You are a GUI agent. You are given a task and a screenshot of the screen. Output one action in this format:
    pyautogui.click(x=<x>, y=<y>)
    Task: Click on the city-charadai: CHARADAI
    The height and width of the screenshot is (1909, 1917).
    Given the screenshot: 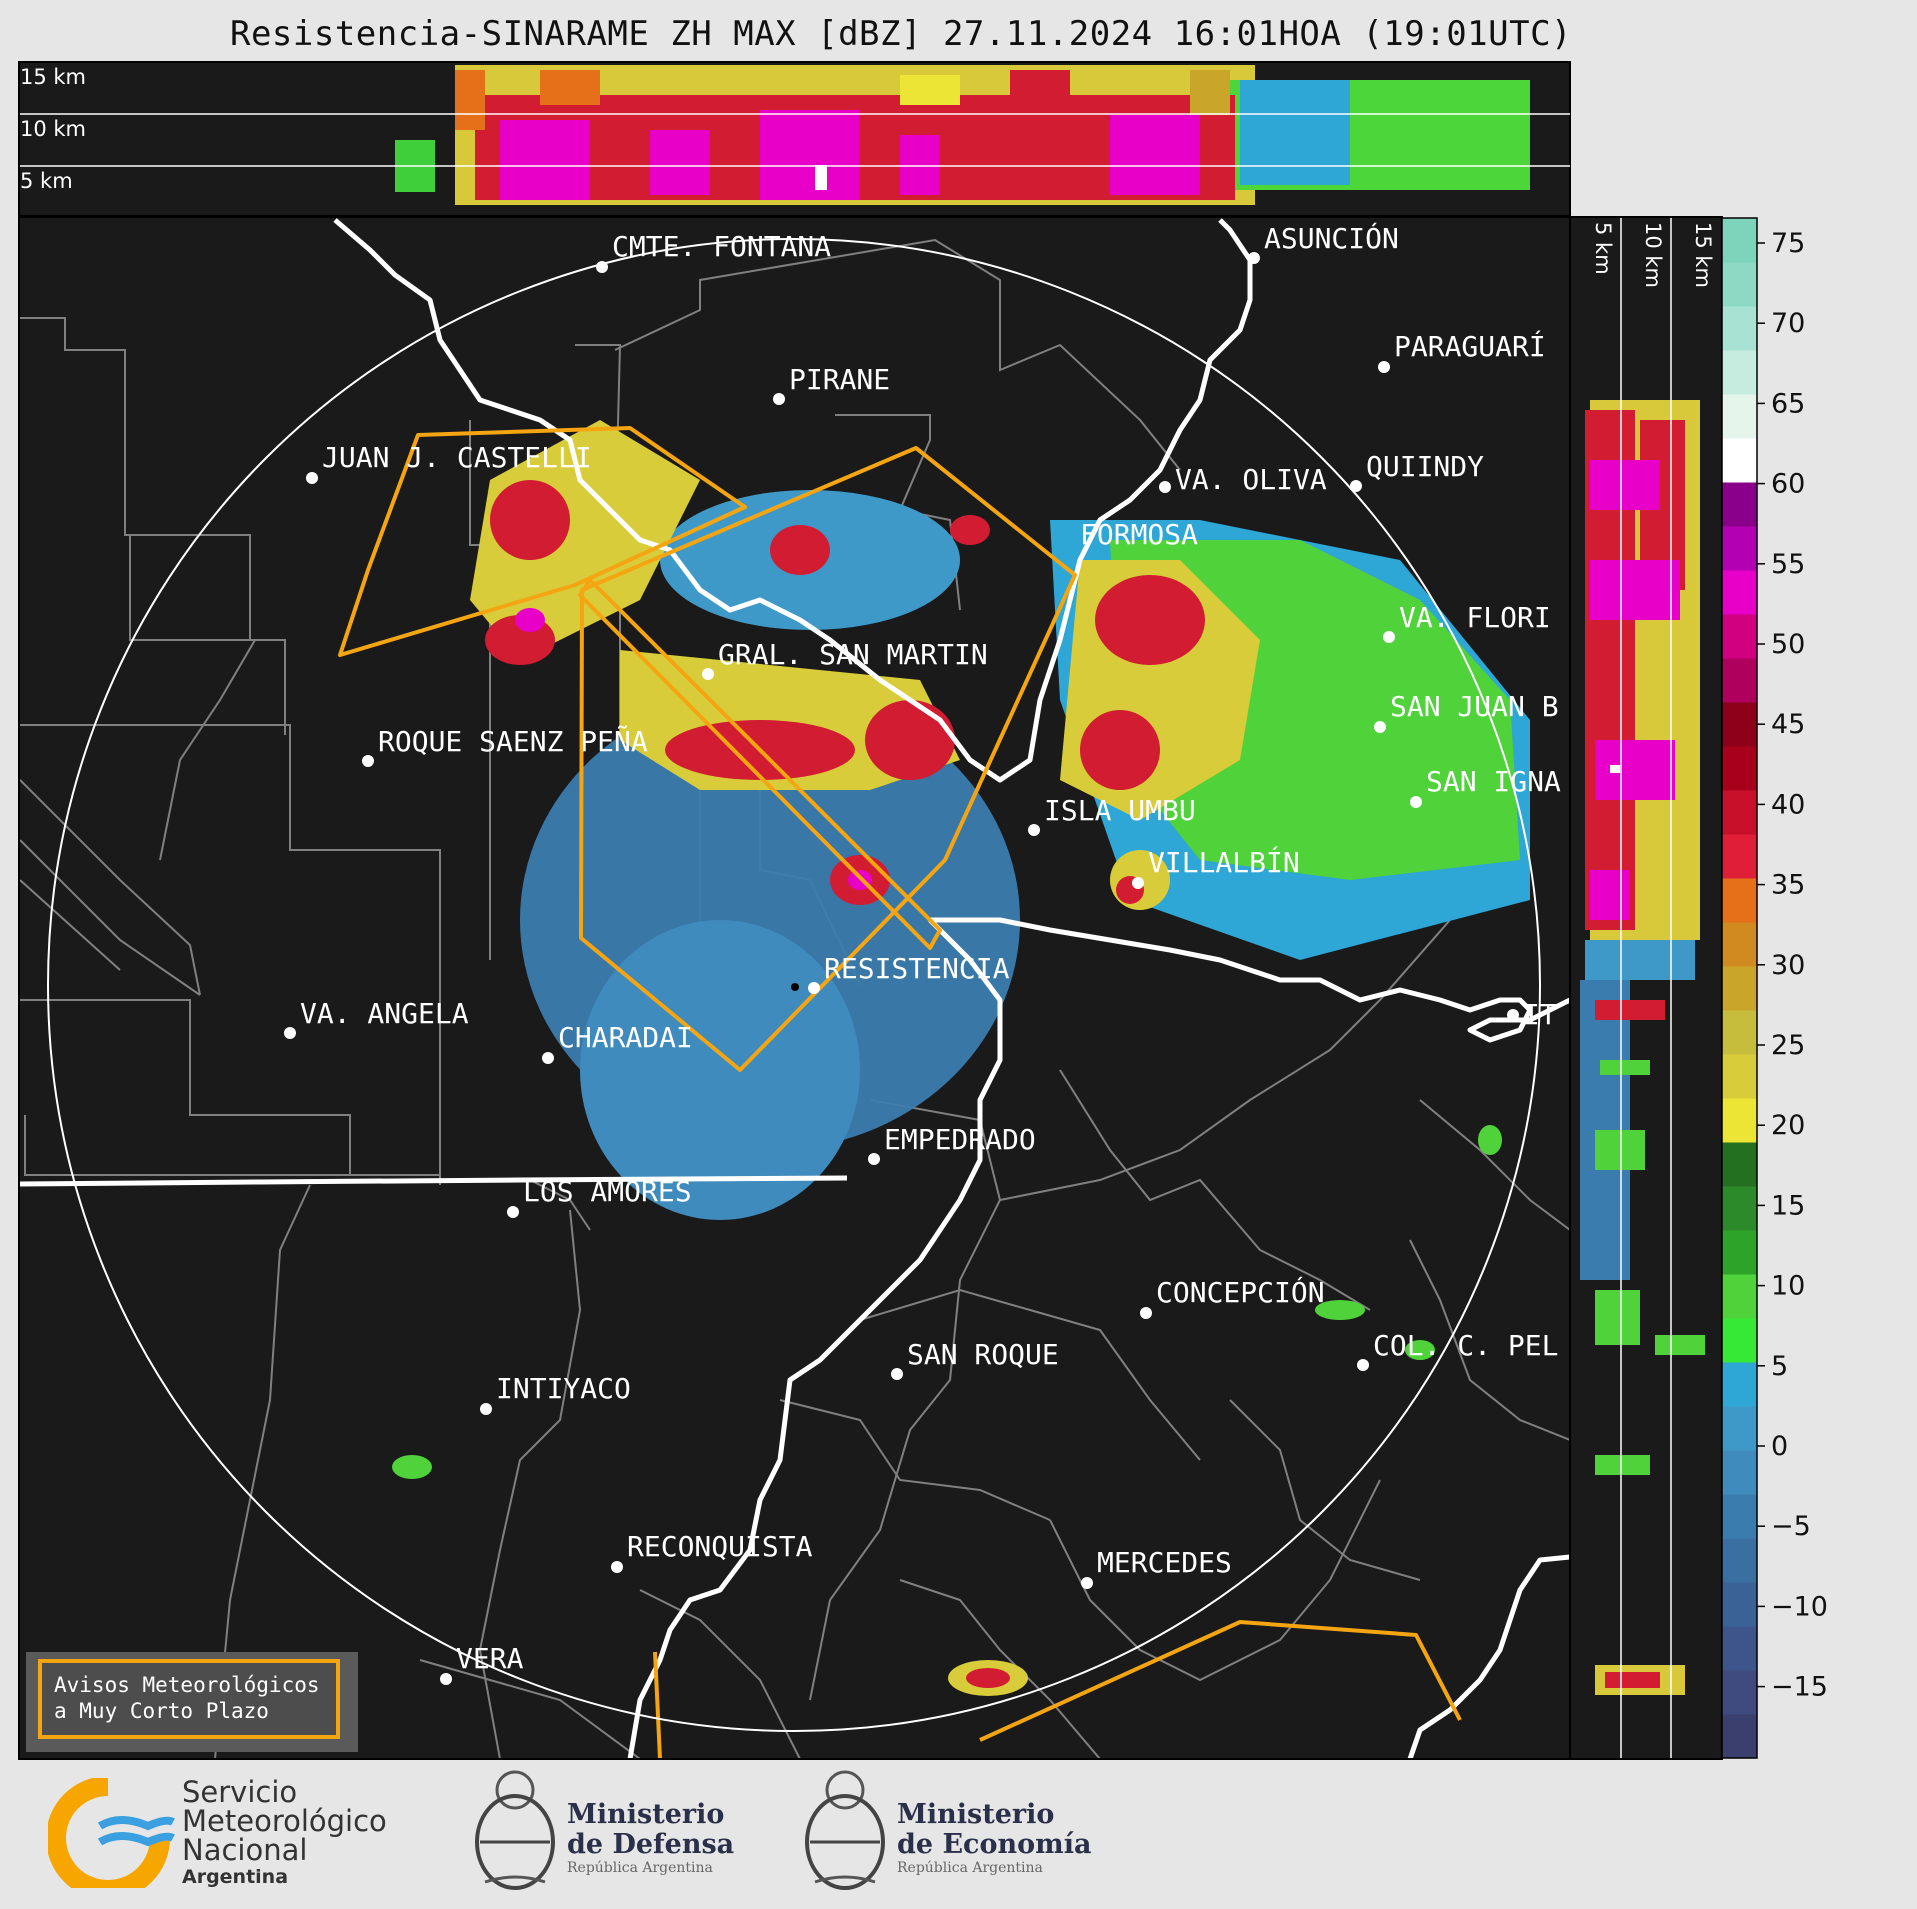 What is the action you would take?
    pyautogui.click(x=617, y=1042)
    